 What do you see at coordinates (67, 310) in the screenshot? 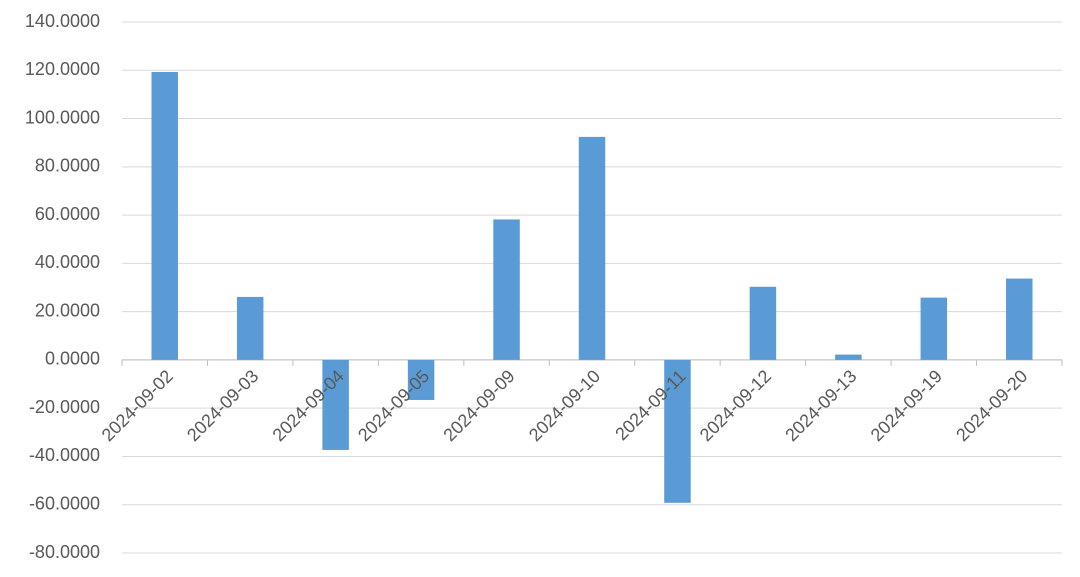
I see `y-tick-label: 20.0000` at bounding box center [67, 310].